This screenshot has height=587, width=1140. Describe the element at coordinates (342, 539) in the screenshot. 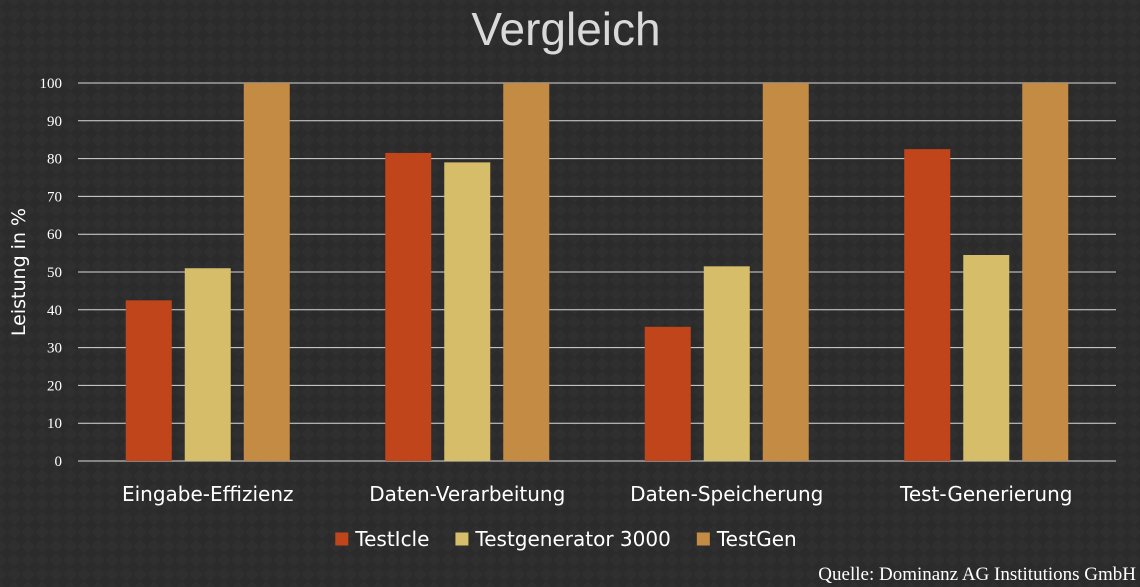

I see `legend-swatch-testicle` at that location.